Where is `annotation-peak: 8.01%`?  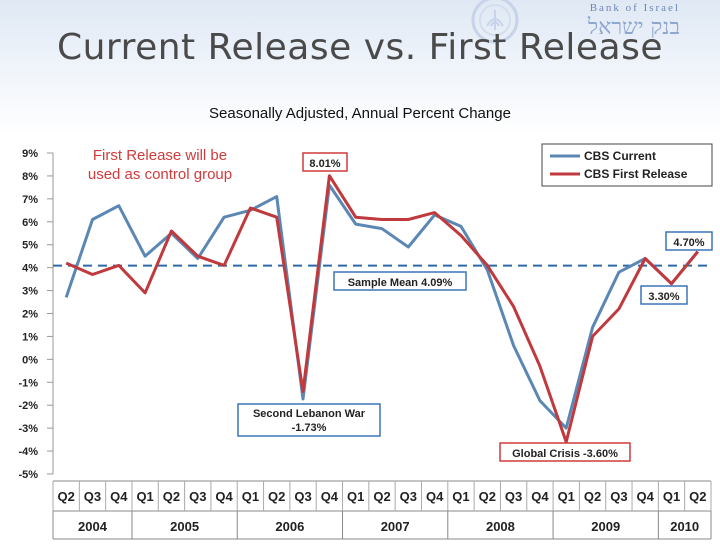
annotation-peak: 8.01% is located at coordinates (325, 162).